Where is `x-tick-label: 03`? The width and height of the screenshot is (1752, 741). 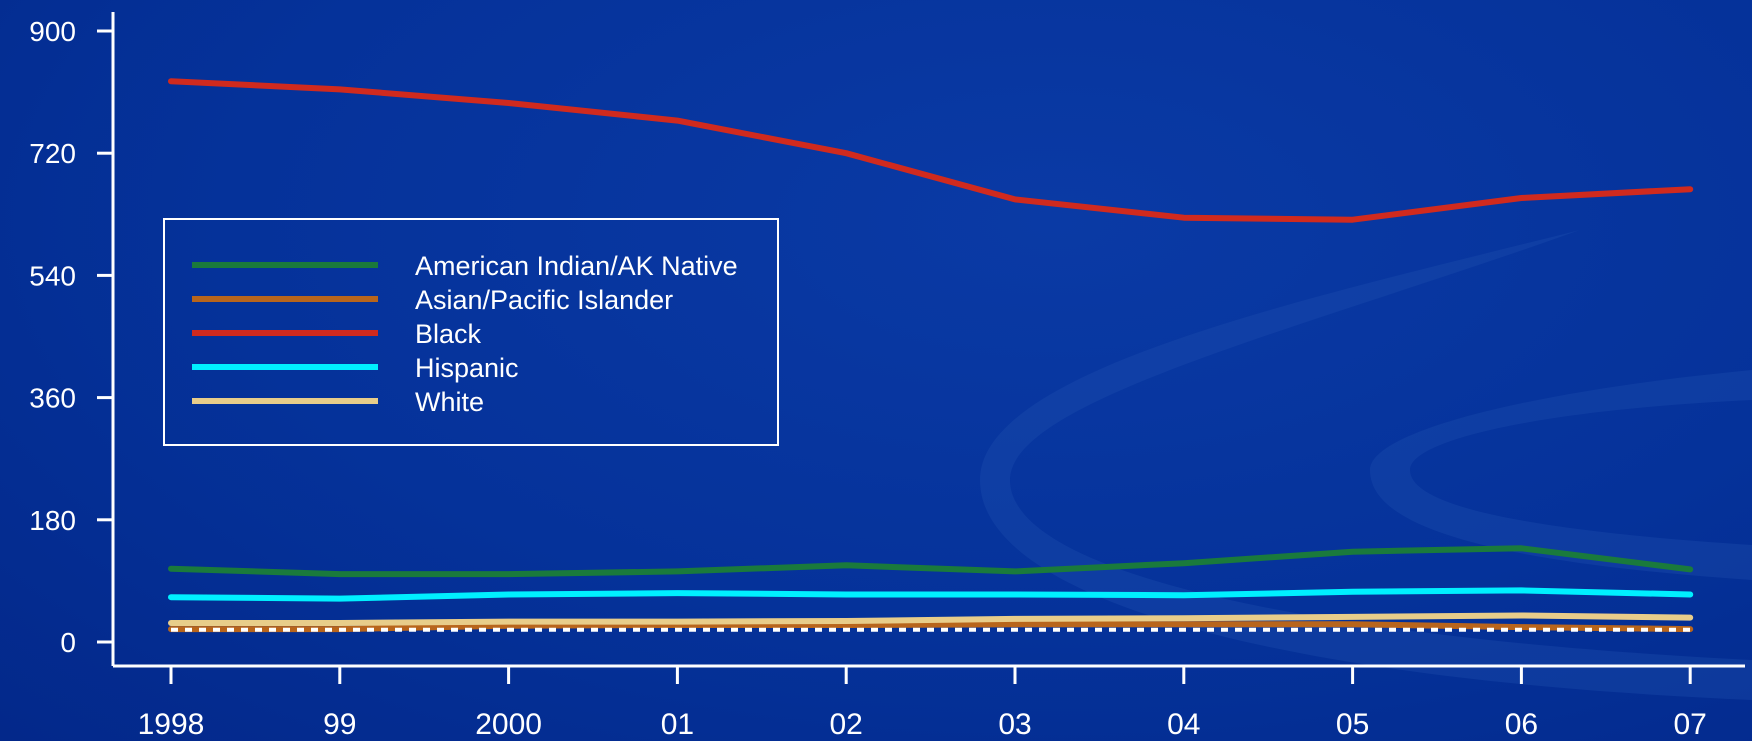
x-tick-label: 03 is located at coordinates (1014, 724).